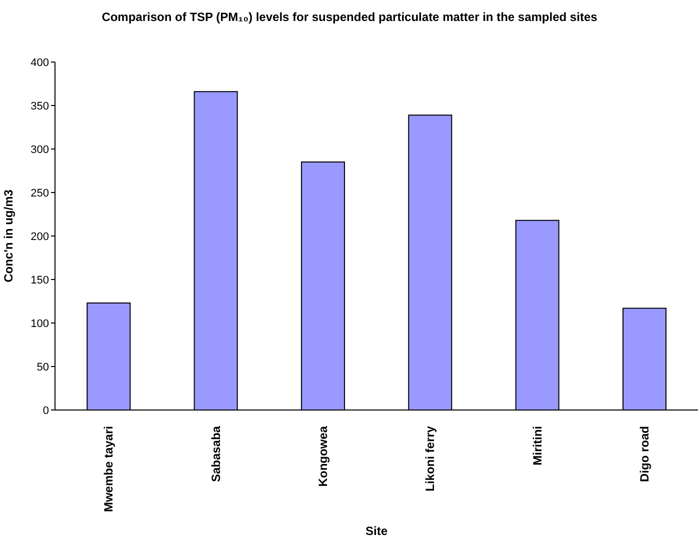  Describe the element at coordinates (376, 531) in the screenshot. I see `x-axis-title: Site` at that location.